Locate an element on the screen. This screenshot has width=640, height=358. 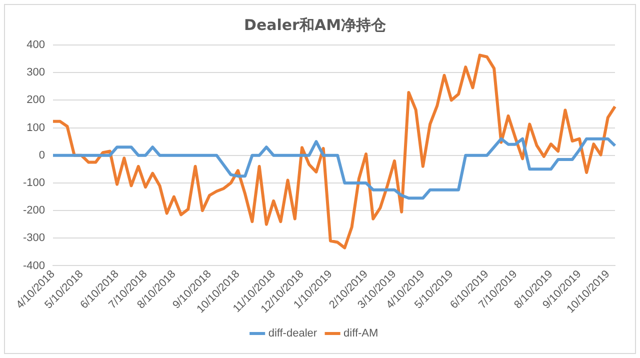
y-tick-label: -300 is located at coordinates (34, 238).